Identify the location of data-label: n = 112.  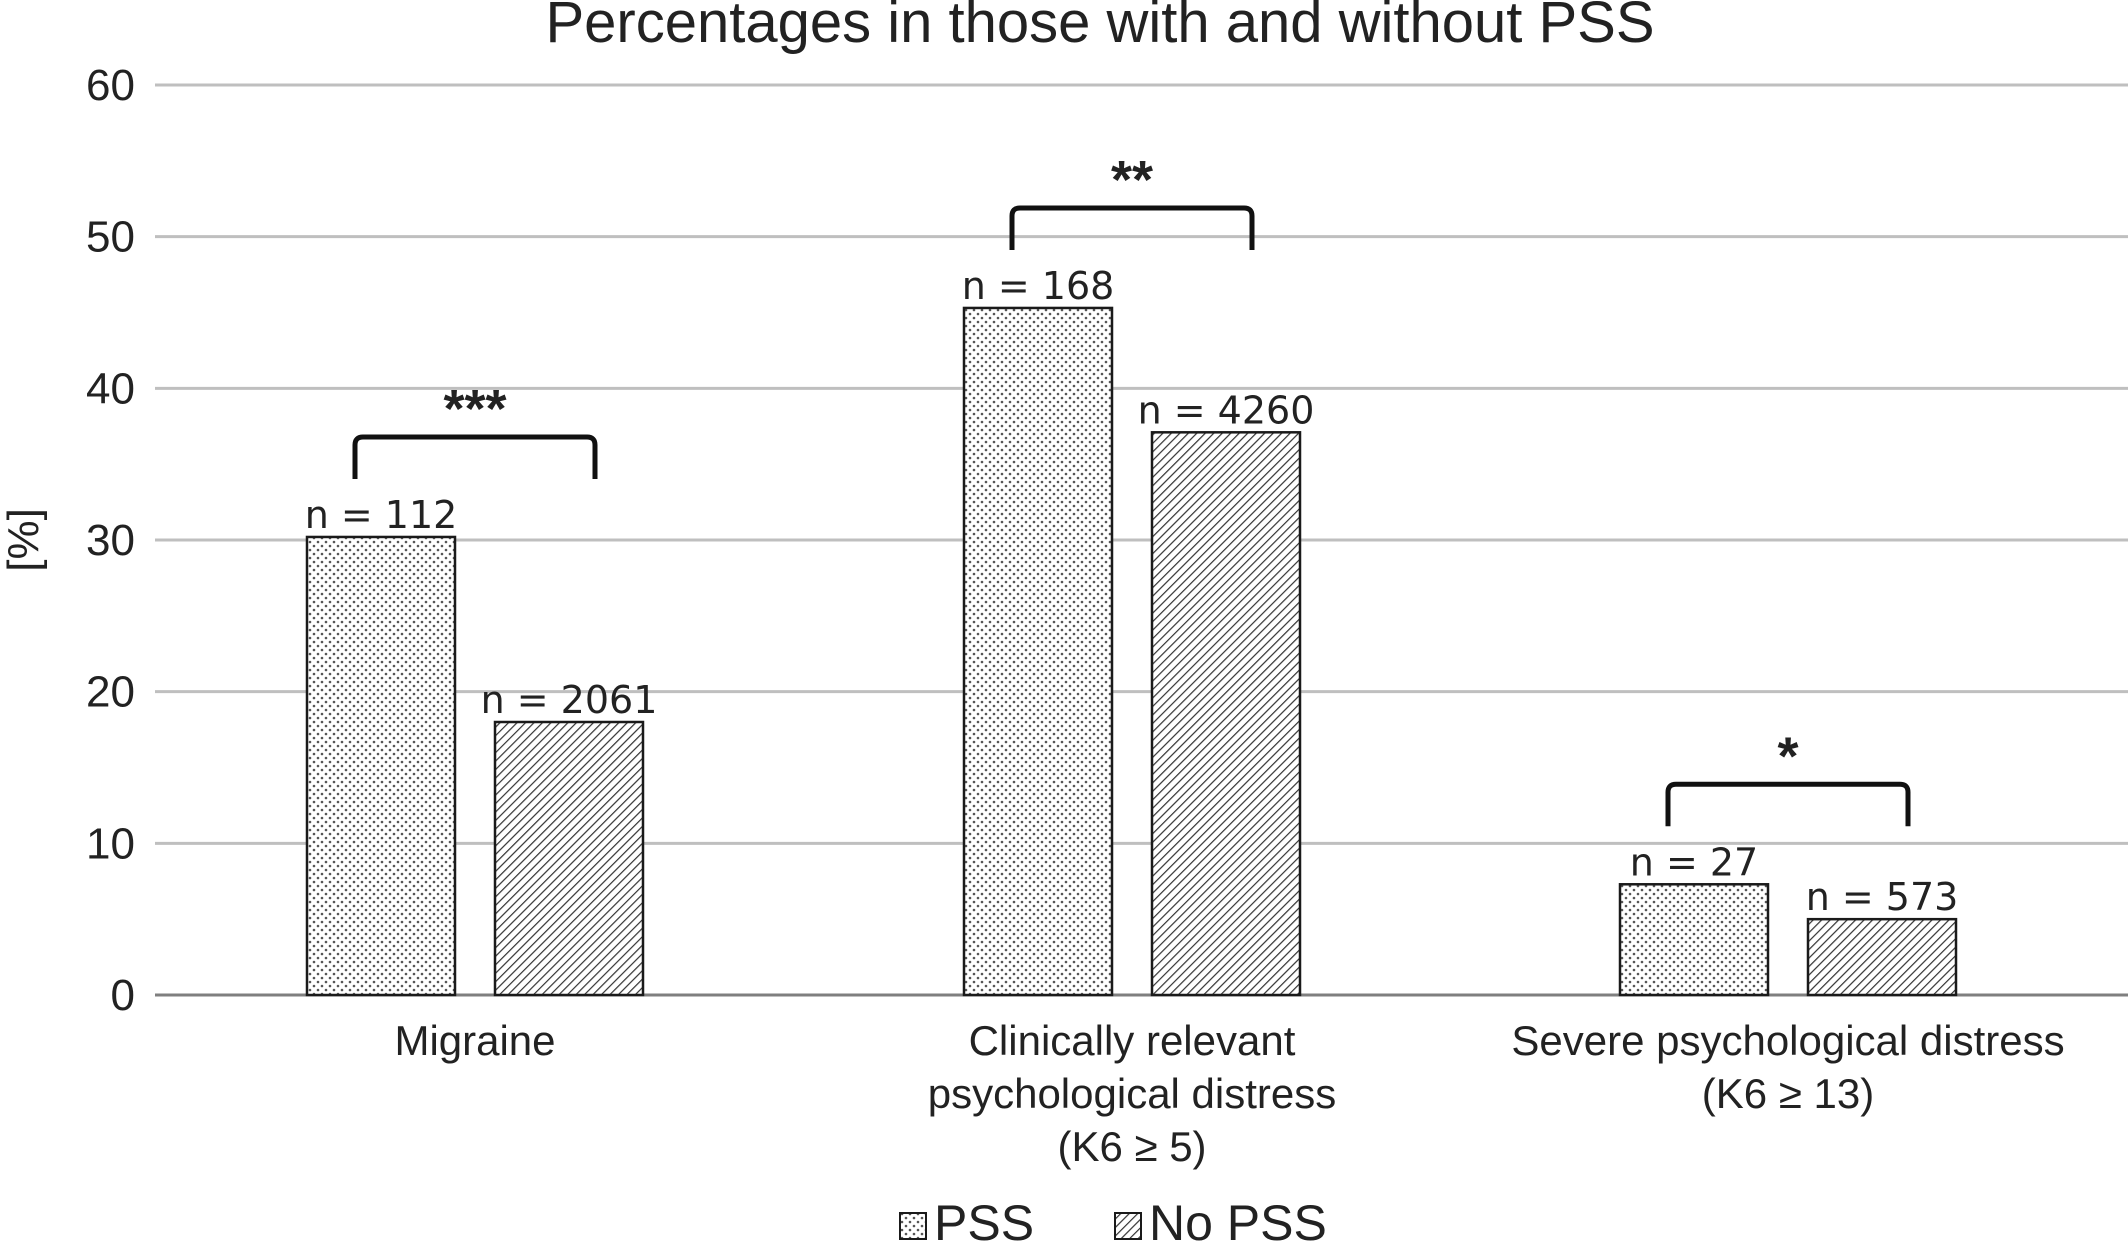
(381, 515).